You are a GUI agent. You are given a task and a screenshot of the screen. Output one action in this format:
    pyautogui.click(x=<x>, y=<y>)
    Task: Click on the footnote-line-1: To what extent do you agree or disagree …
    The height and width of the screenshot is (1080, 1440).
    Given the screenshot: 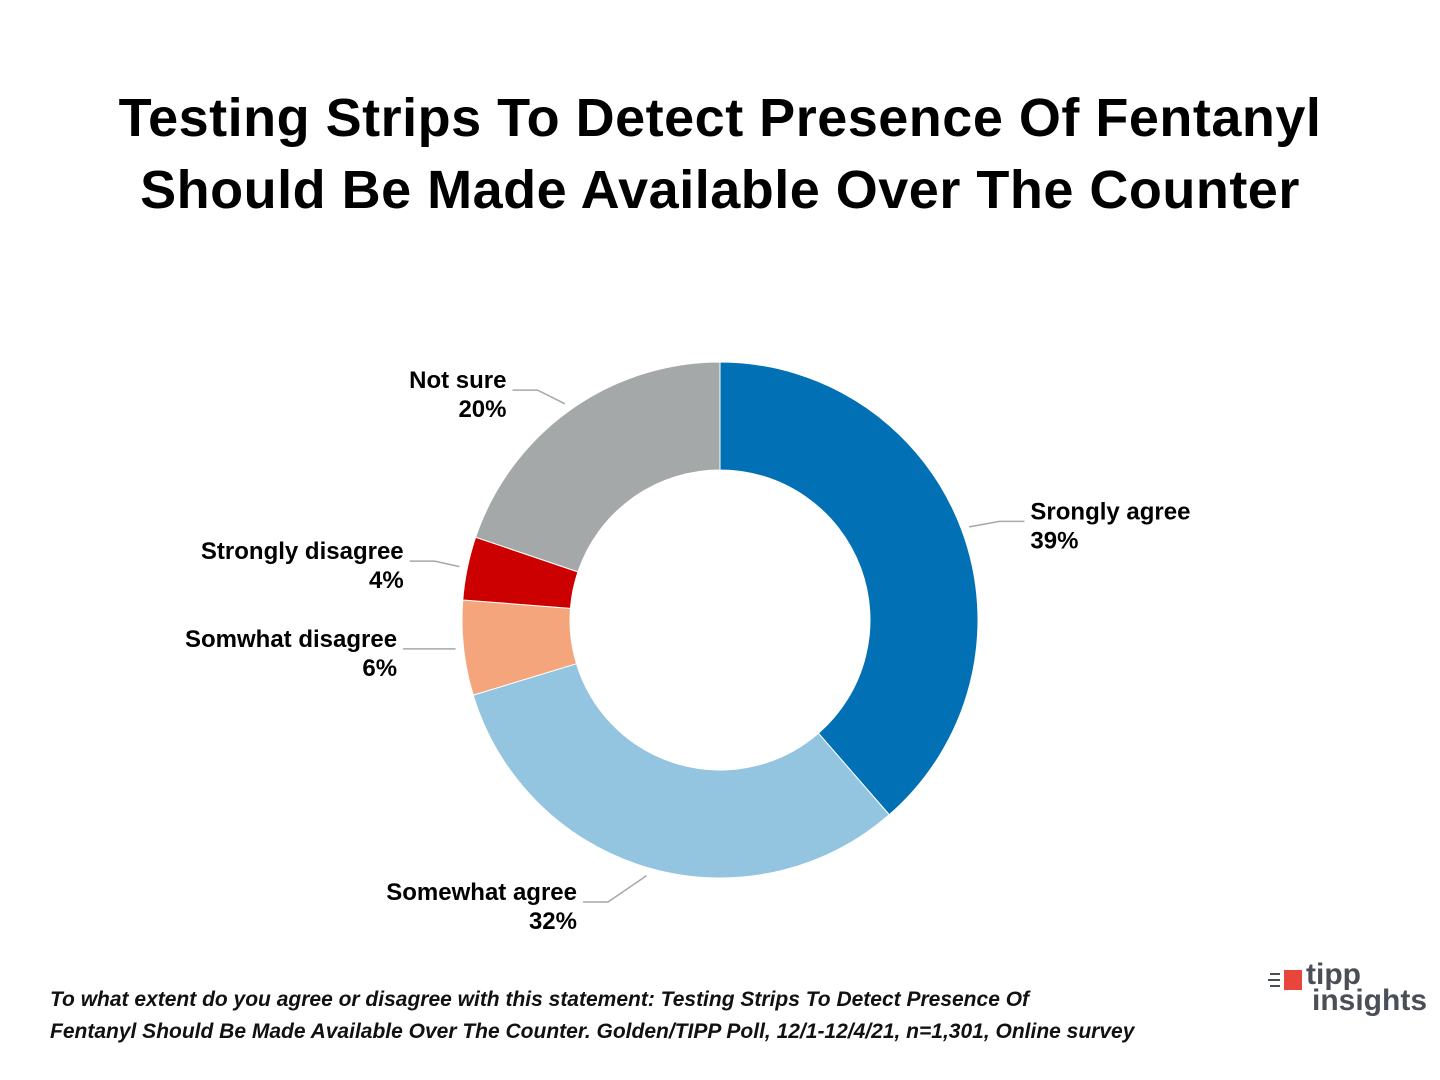 What is the action you would take?
    pyautogui.click(x=540, y=999)
    